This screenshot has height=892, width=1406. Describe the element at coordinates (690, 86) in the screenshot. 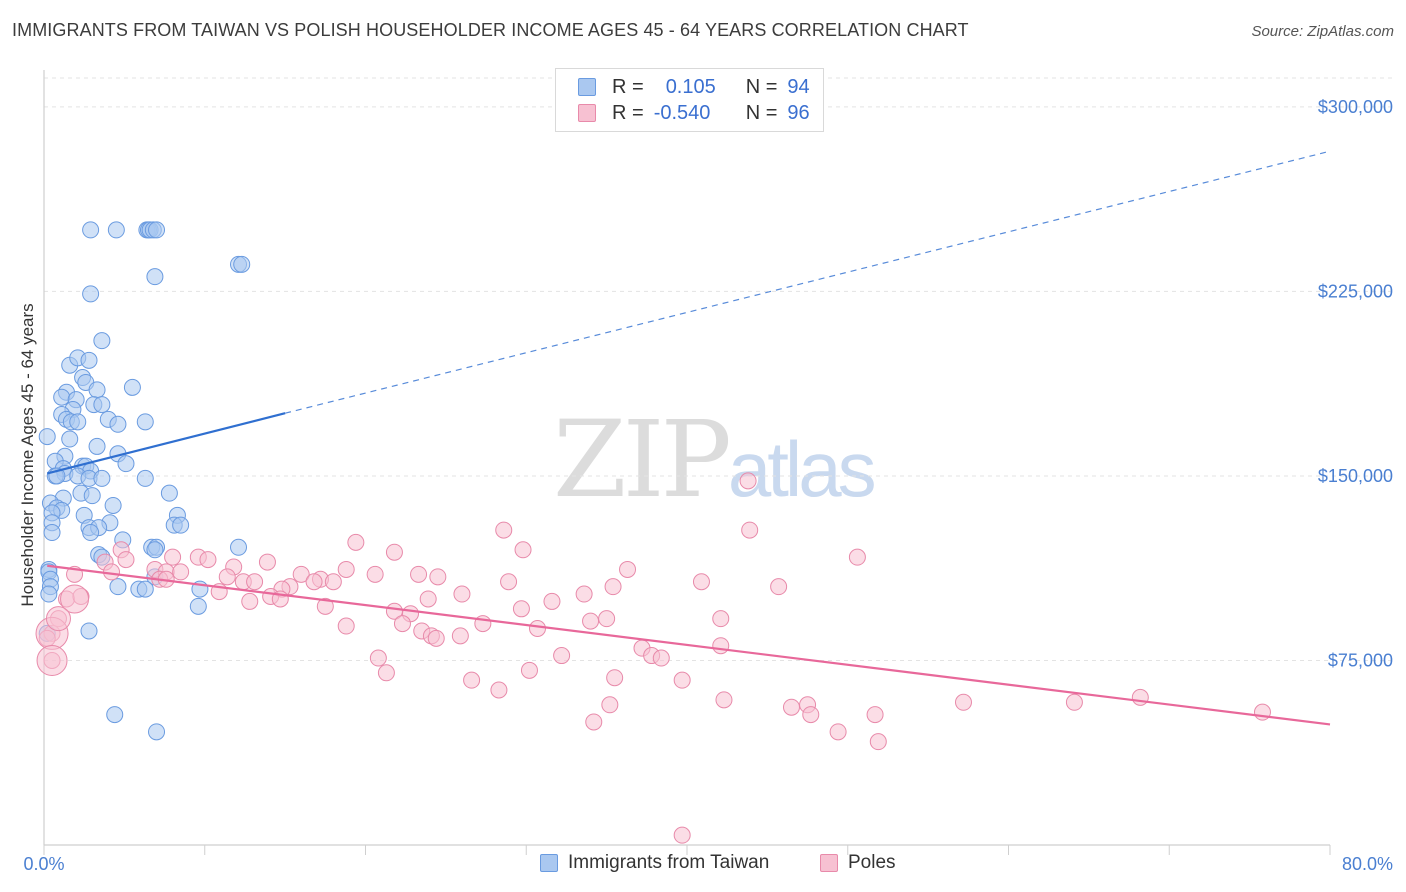

I see `r-value: 0.105` at that location.